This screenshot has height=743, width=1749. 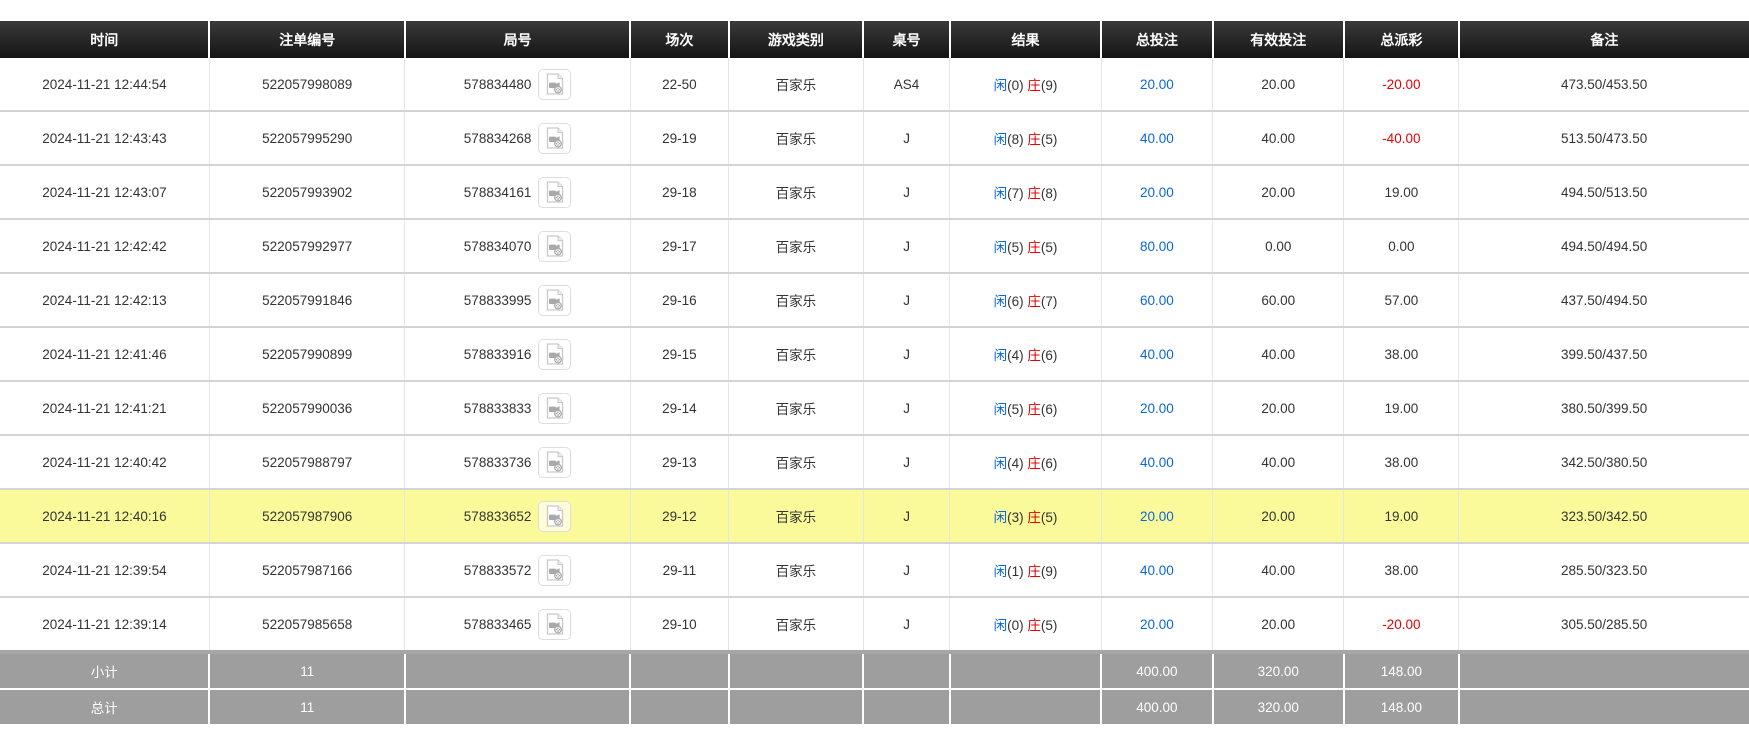 I want to click on game-number: 578833995, so click(x=497, y=300).